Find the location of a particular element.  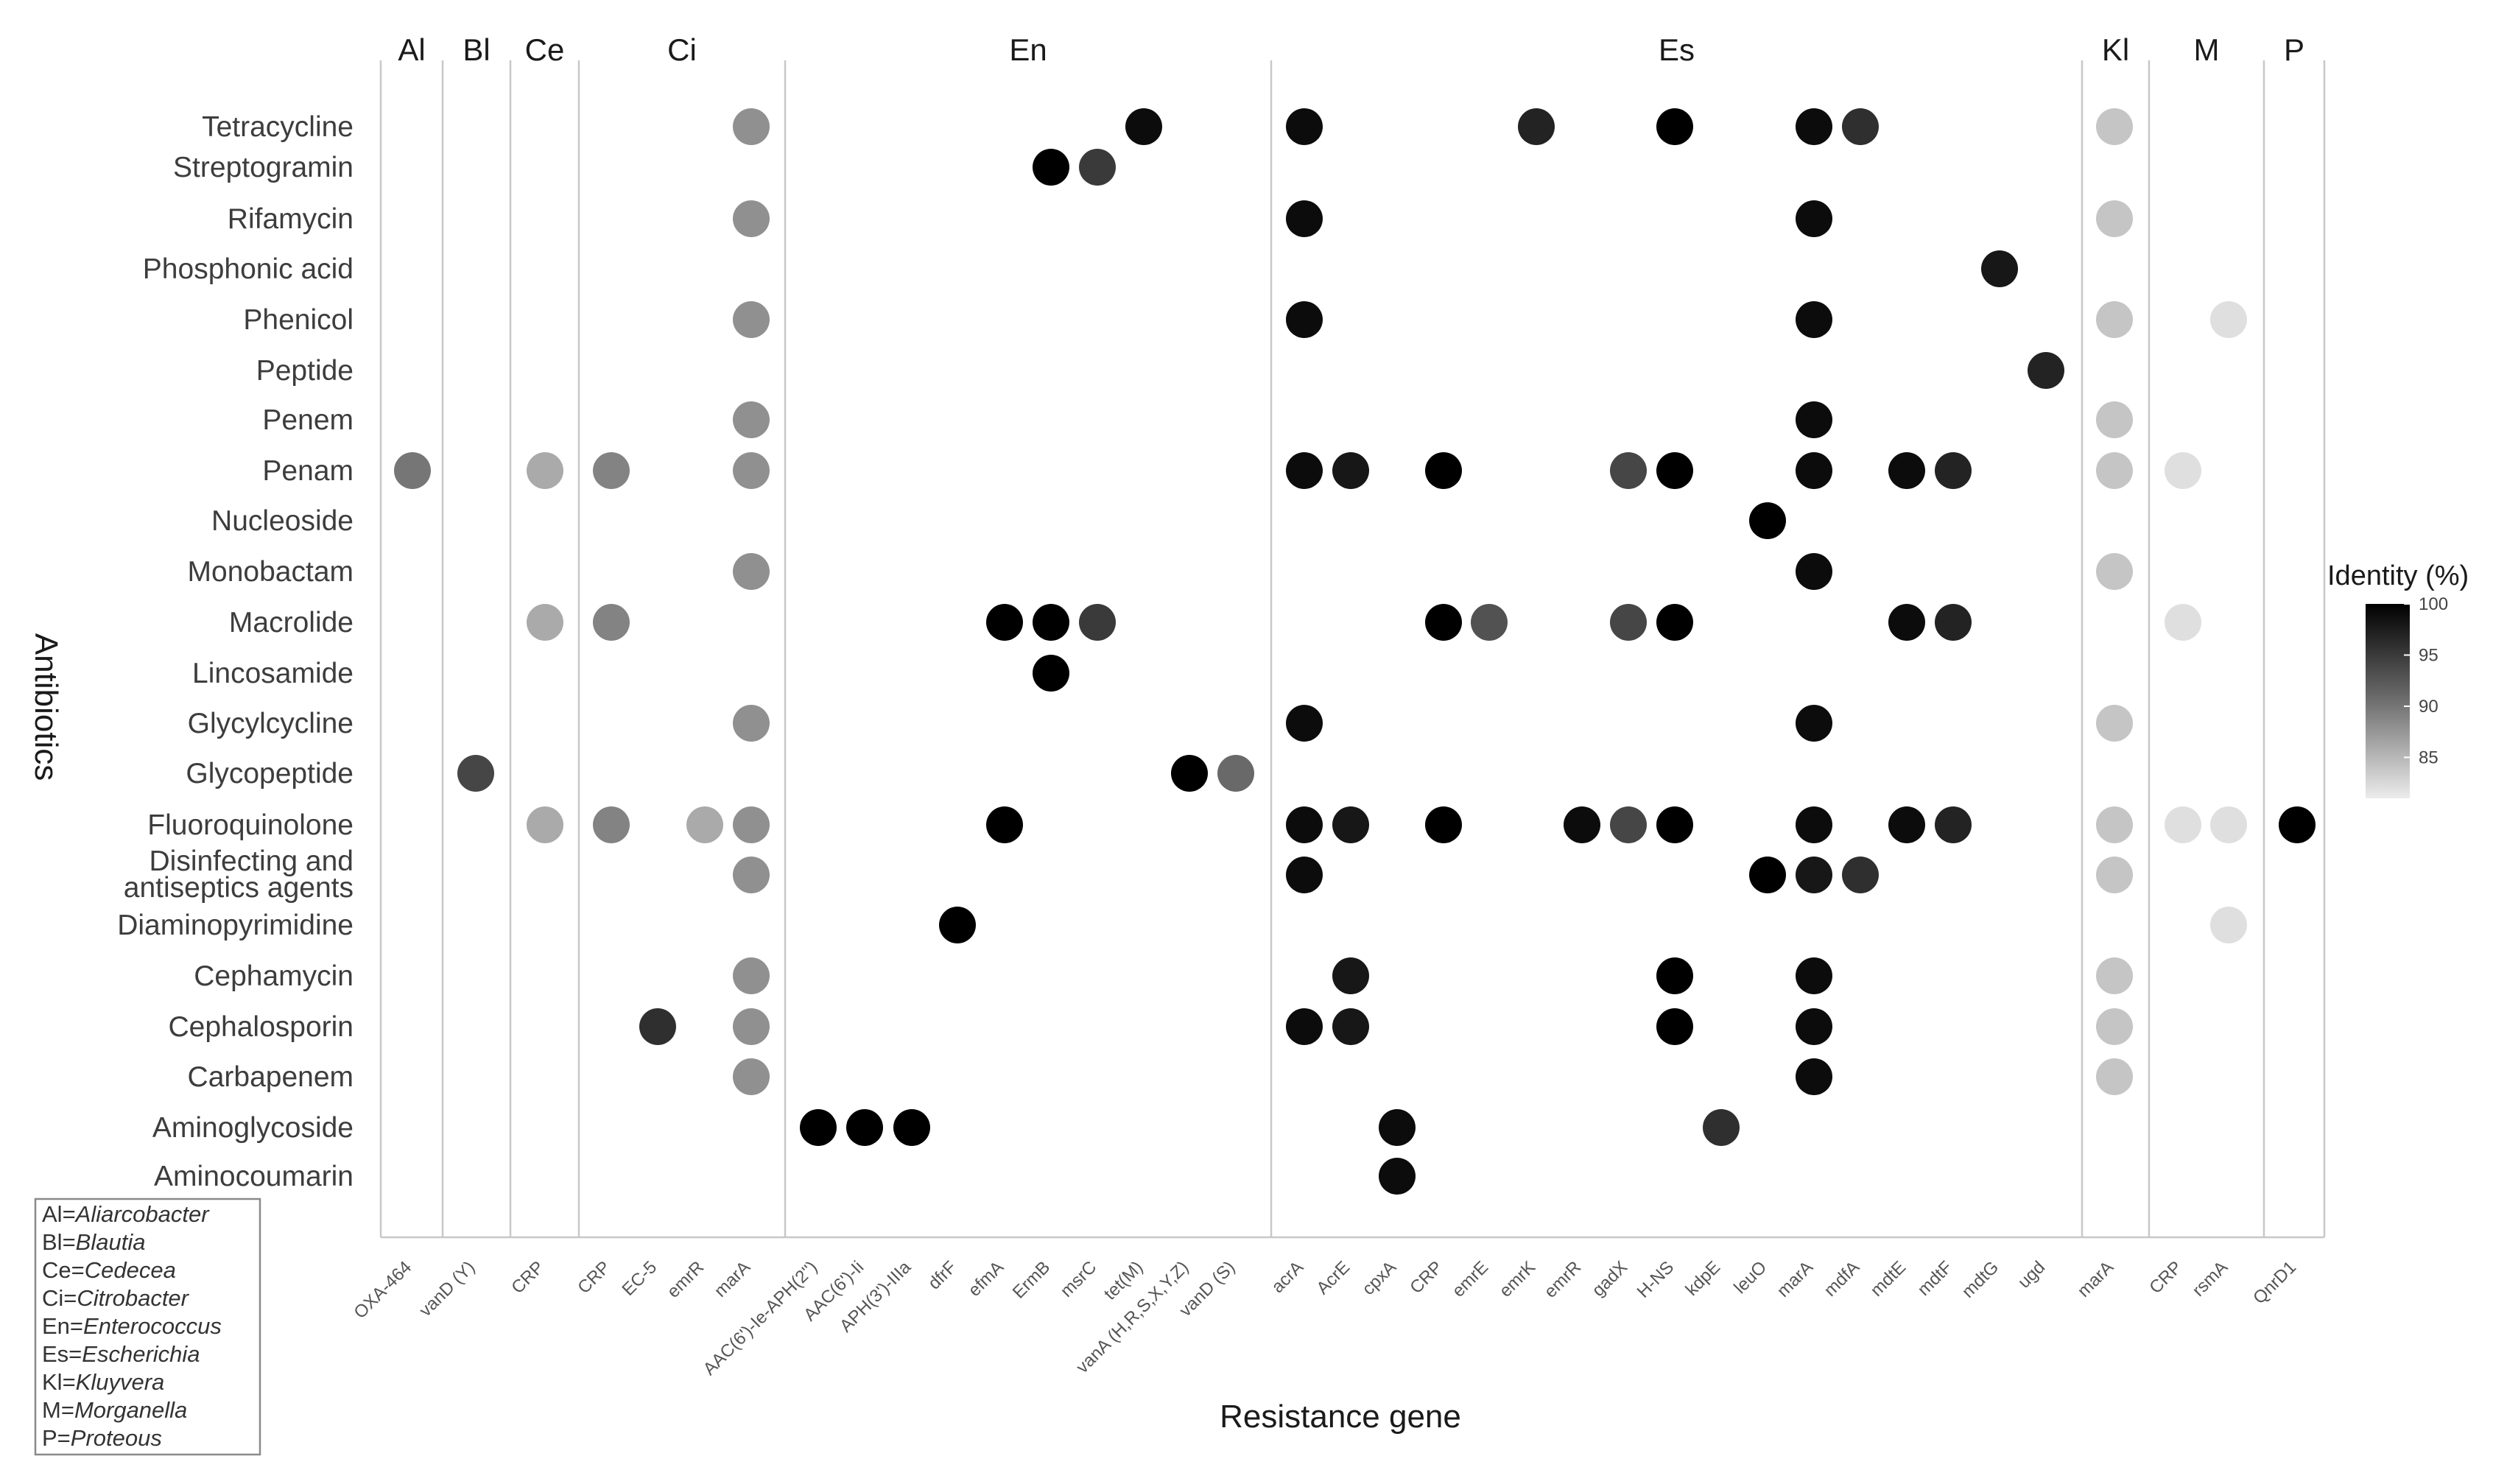

y-tick-label-penam: Penam is located at coordinates (308, 471).